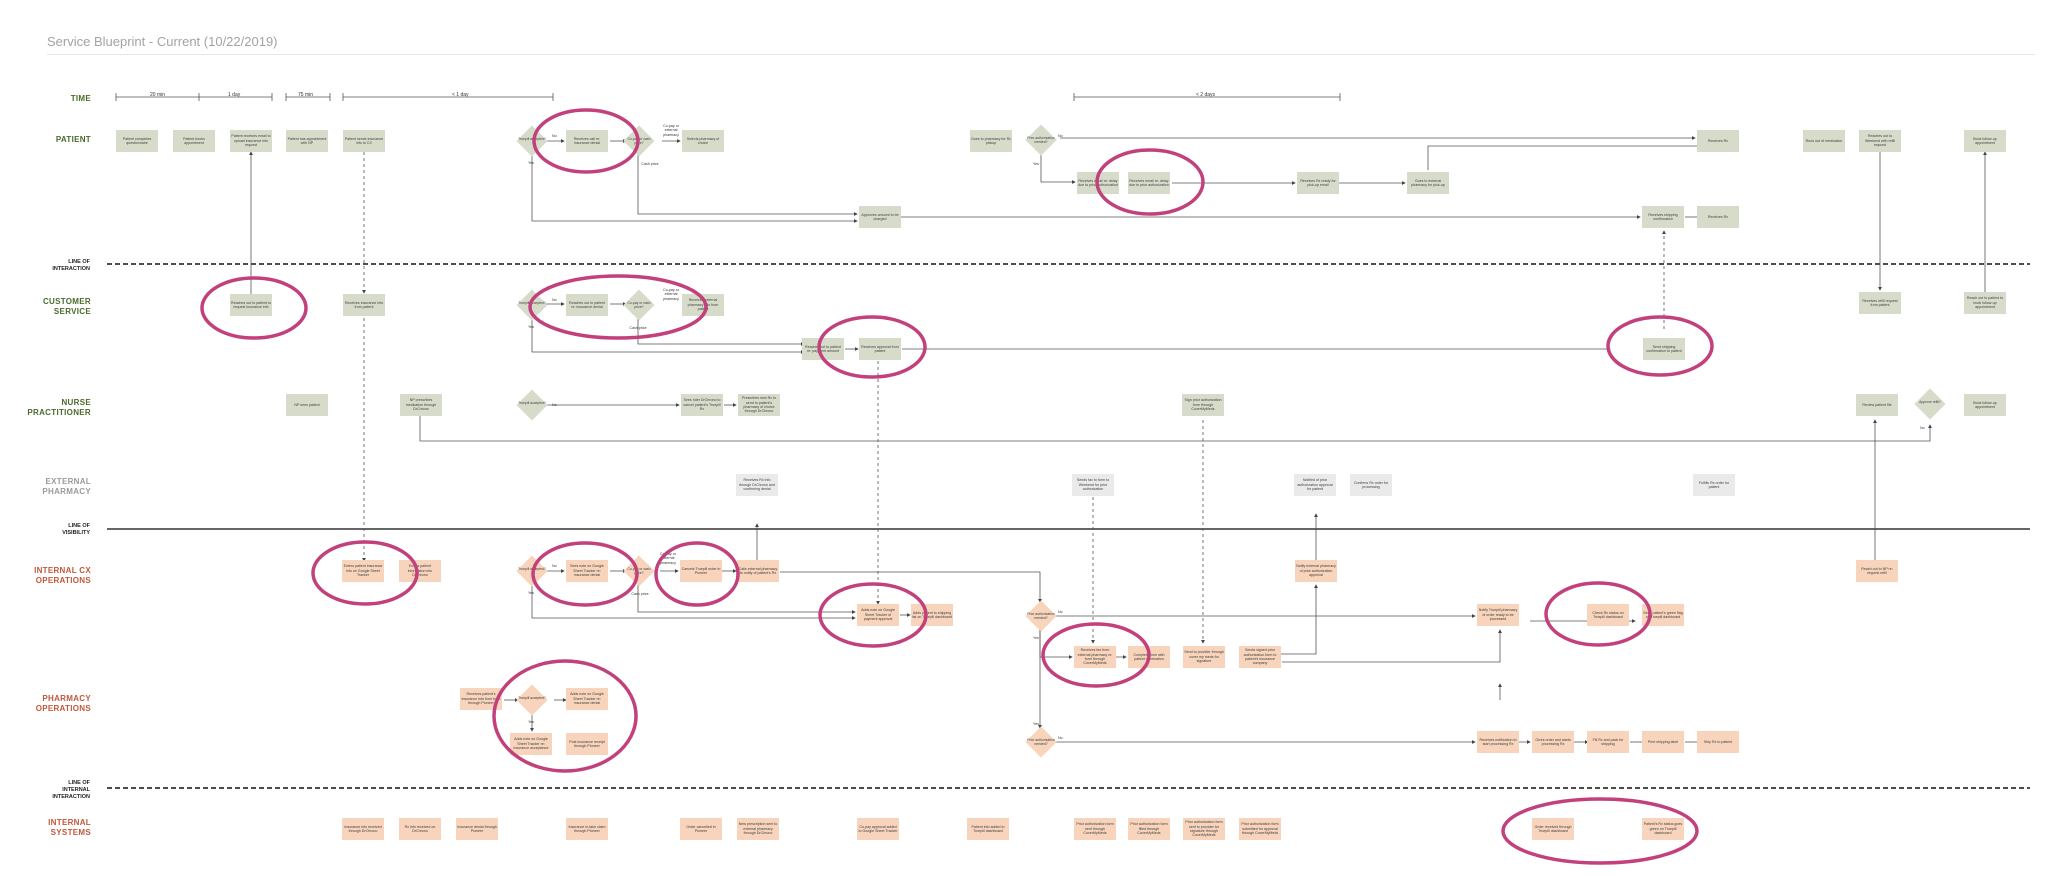 This screenshot has height=876, width=2048. Describe the element at coordinates (1663, 217) in the screenshot. I see `patient-step: Receives shipping confirmation` at that location.